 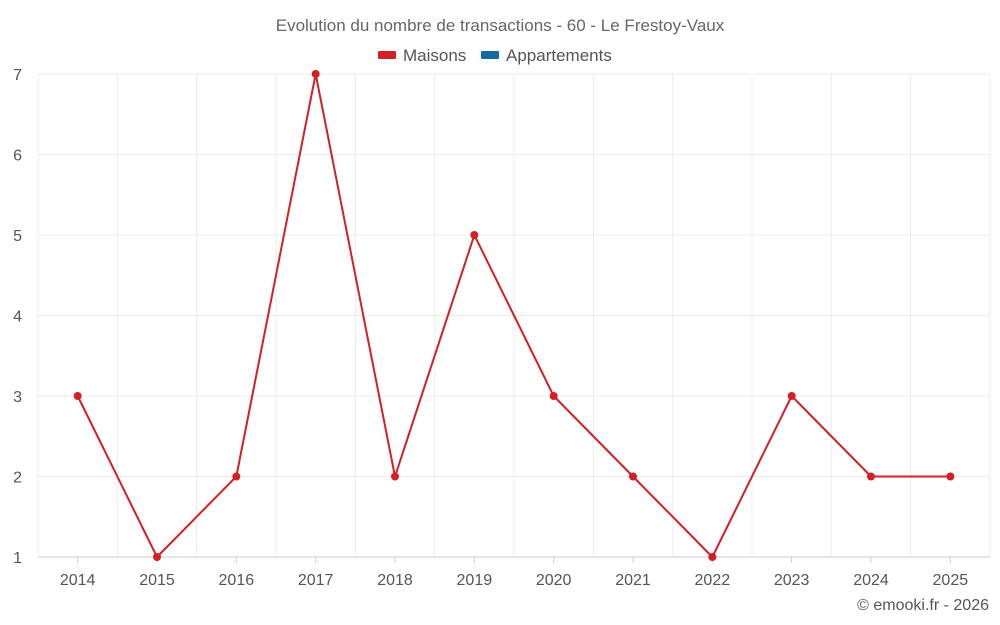 What do you see at coordinates (17, 317) in the screenshot?
I see `y-tick-label: 4` at bounding box center [17, 317].